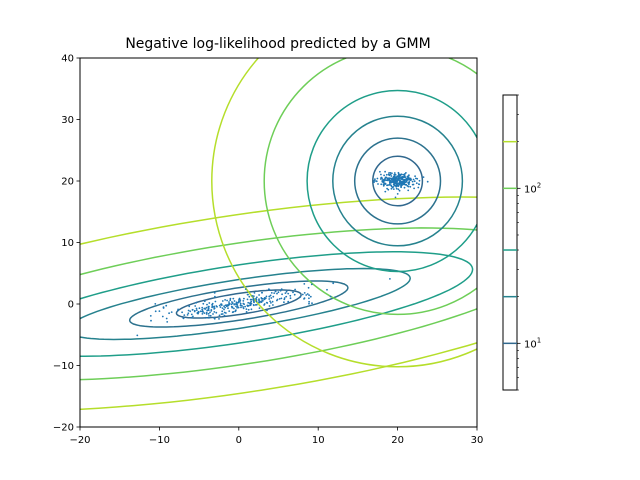 Image resolution: width=640 pixels, height=480 pixels. I want to click on x-axis: −20 −10 0 10 20 30, so click(276, 436).